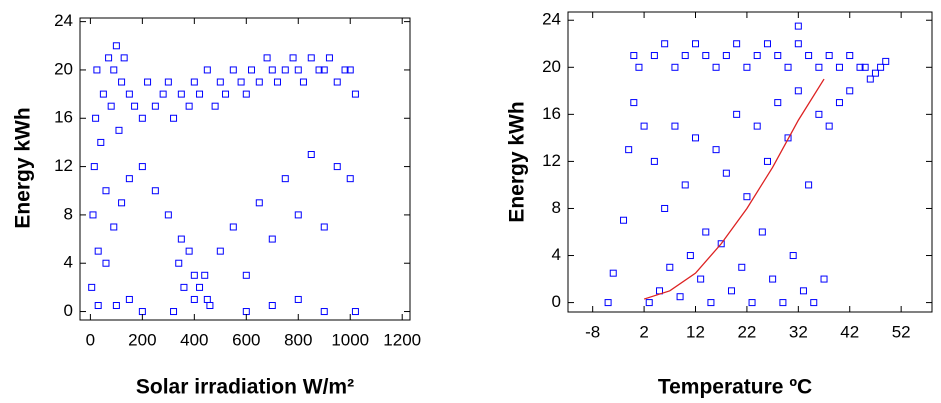  What do you see at coordinates (643, 331) in the screenshot?
I see `x-tick-label: 2` at bounding box center [643, 331].